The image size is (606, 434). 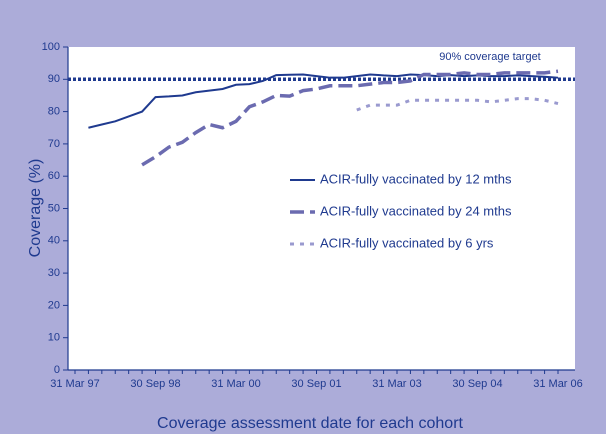 What do you see at coordinates (407, 242) in the screenshot?
I see `legend-label: ACIR-fully vaccinated by 6 yrs` at bounding box center [407, 242].